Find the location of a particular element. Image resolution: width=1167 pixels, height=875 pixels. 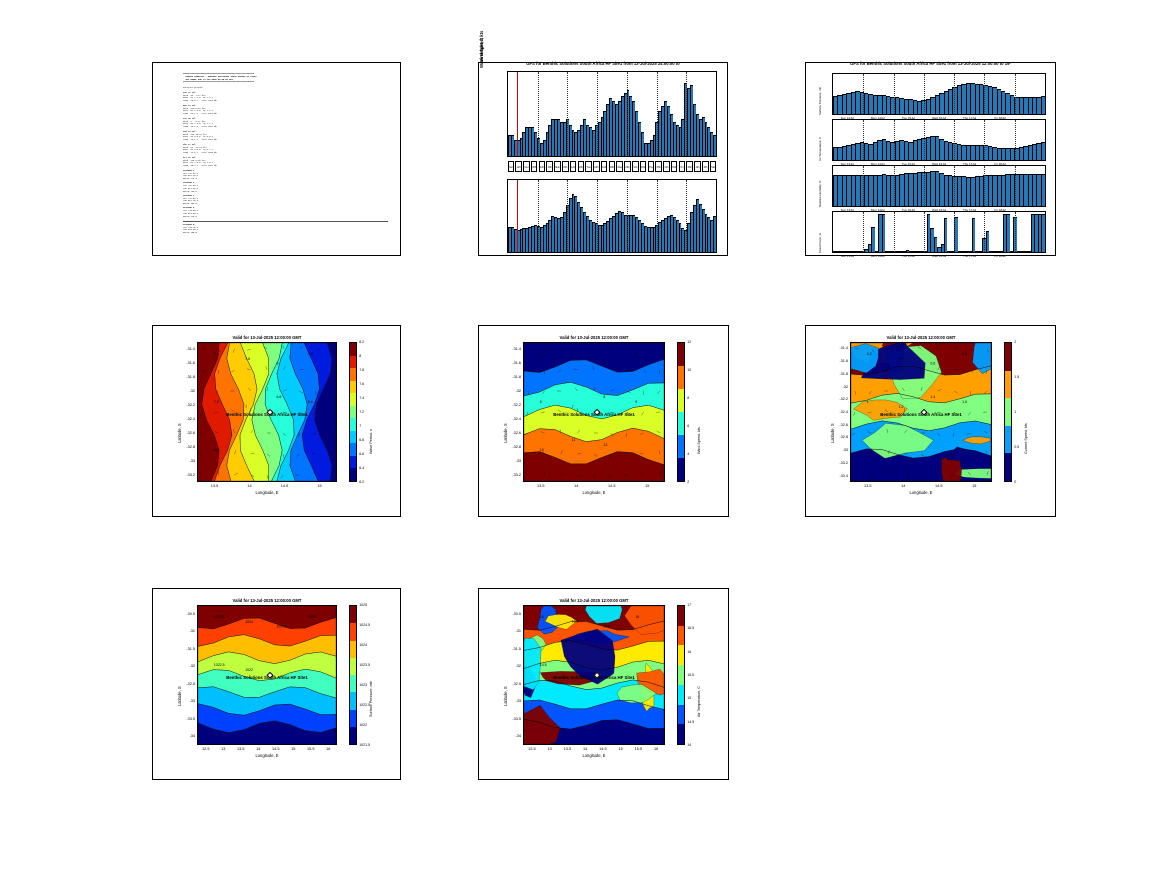

date-tick-box: Tue is located at coordinates (588, 166).